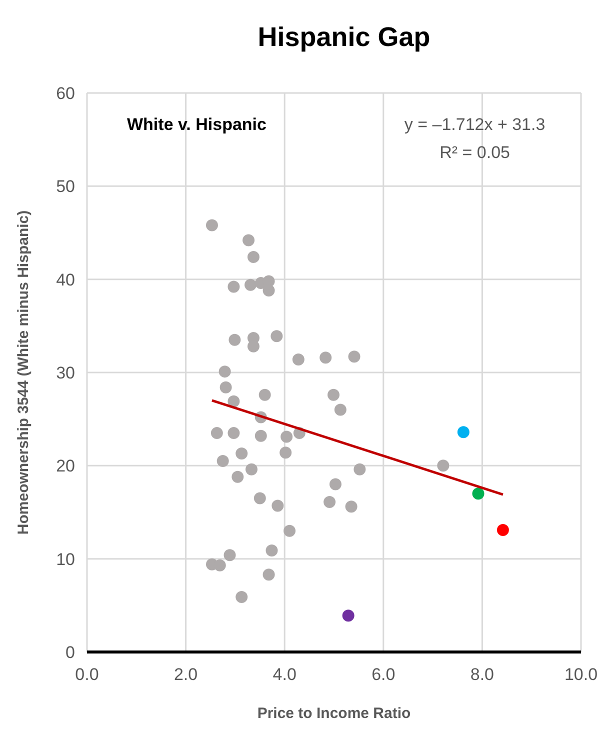  Describe the element at coordinates (475, 124) in the screenshot. I see `annotation: y = –1.712x + 31.3` at that location.